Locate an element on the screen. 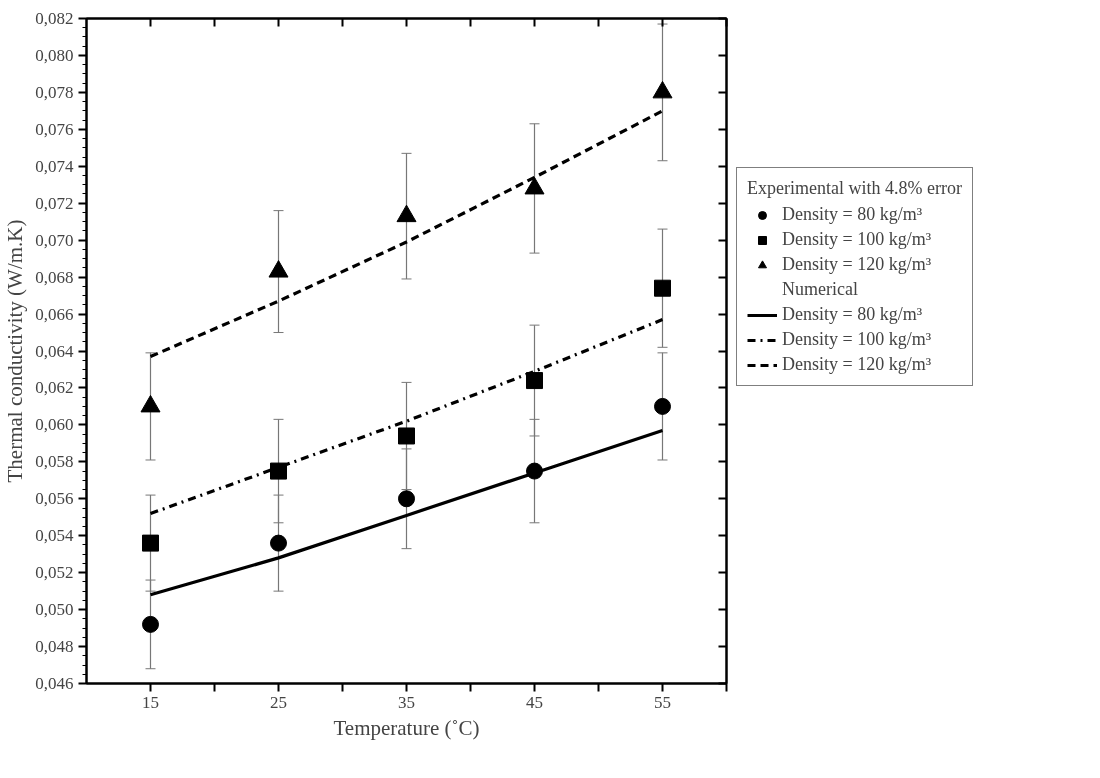 The image size is (1100, 778). y-tick-label: 0,072 is located at coordinates (54, 203).